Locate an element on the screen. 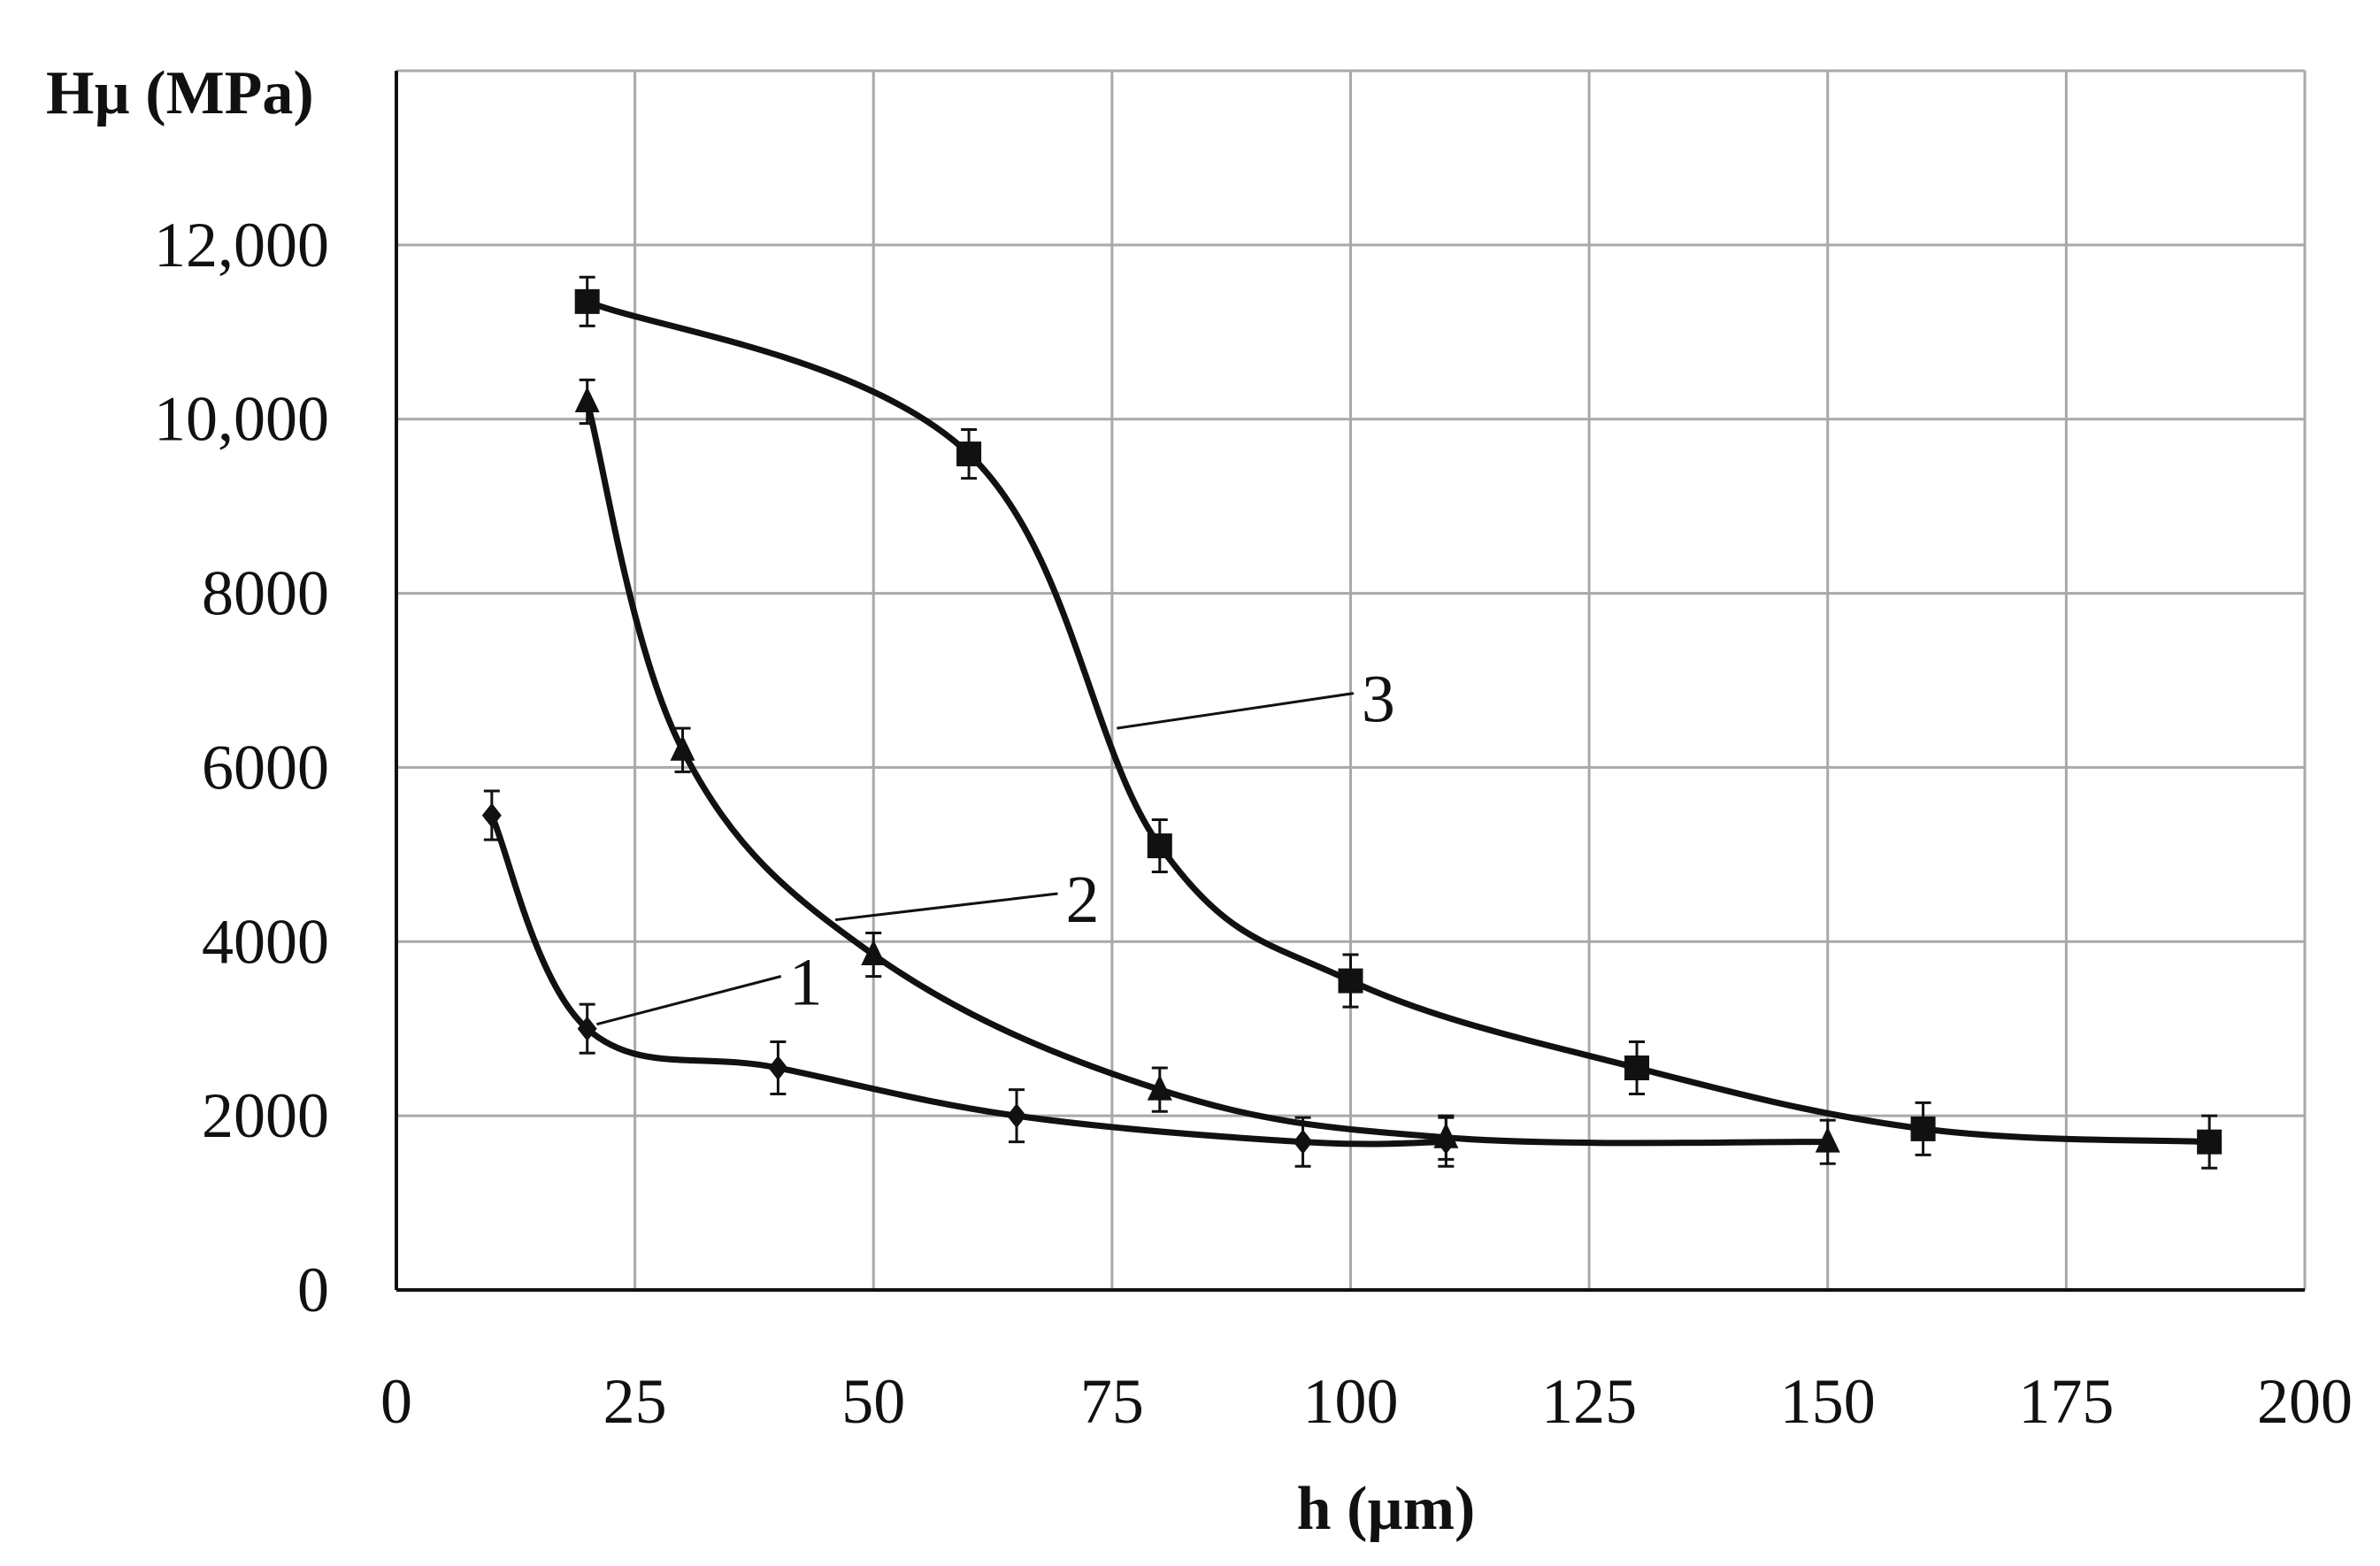 This screenshot has height=1566, width=2380. curve-label-3: 3 is located at coordinates (1378, 700).